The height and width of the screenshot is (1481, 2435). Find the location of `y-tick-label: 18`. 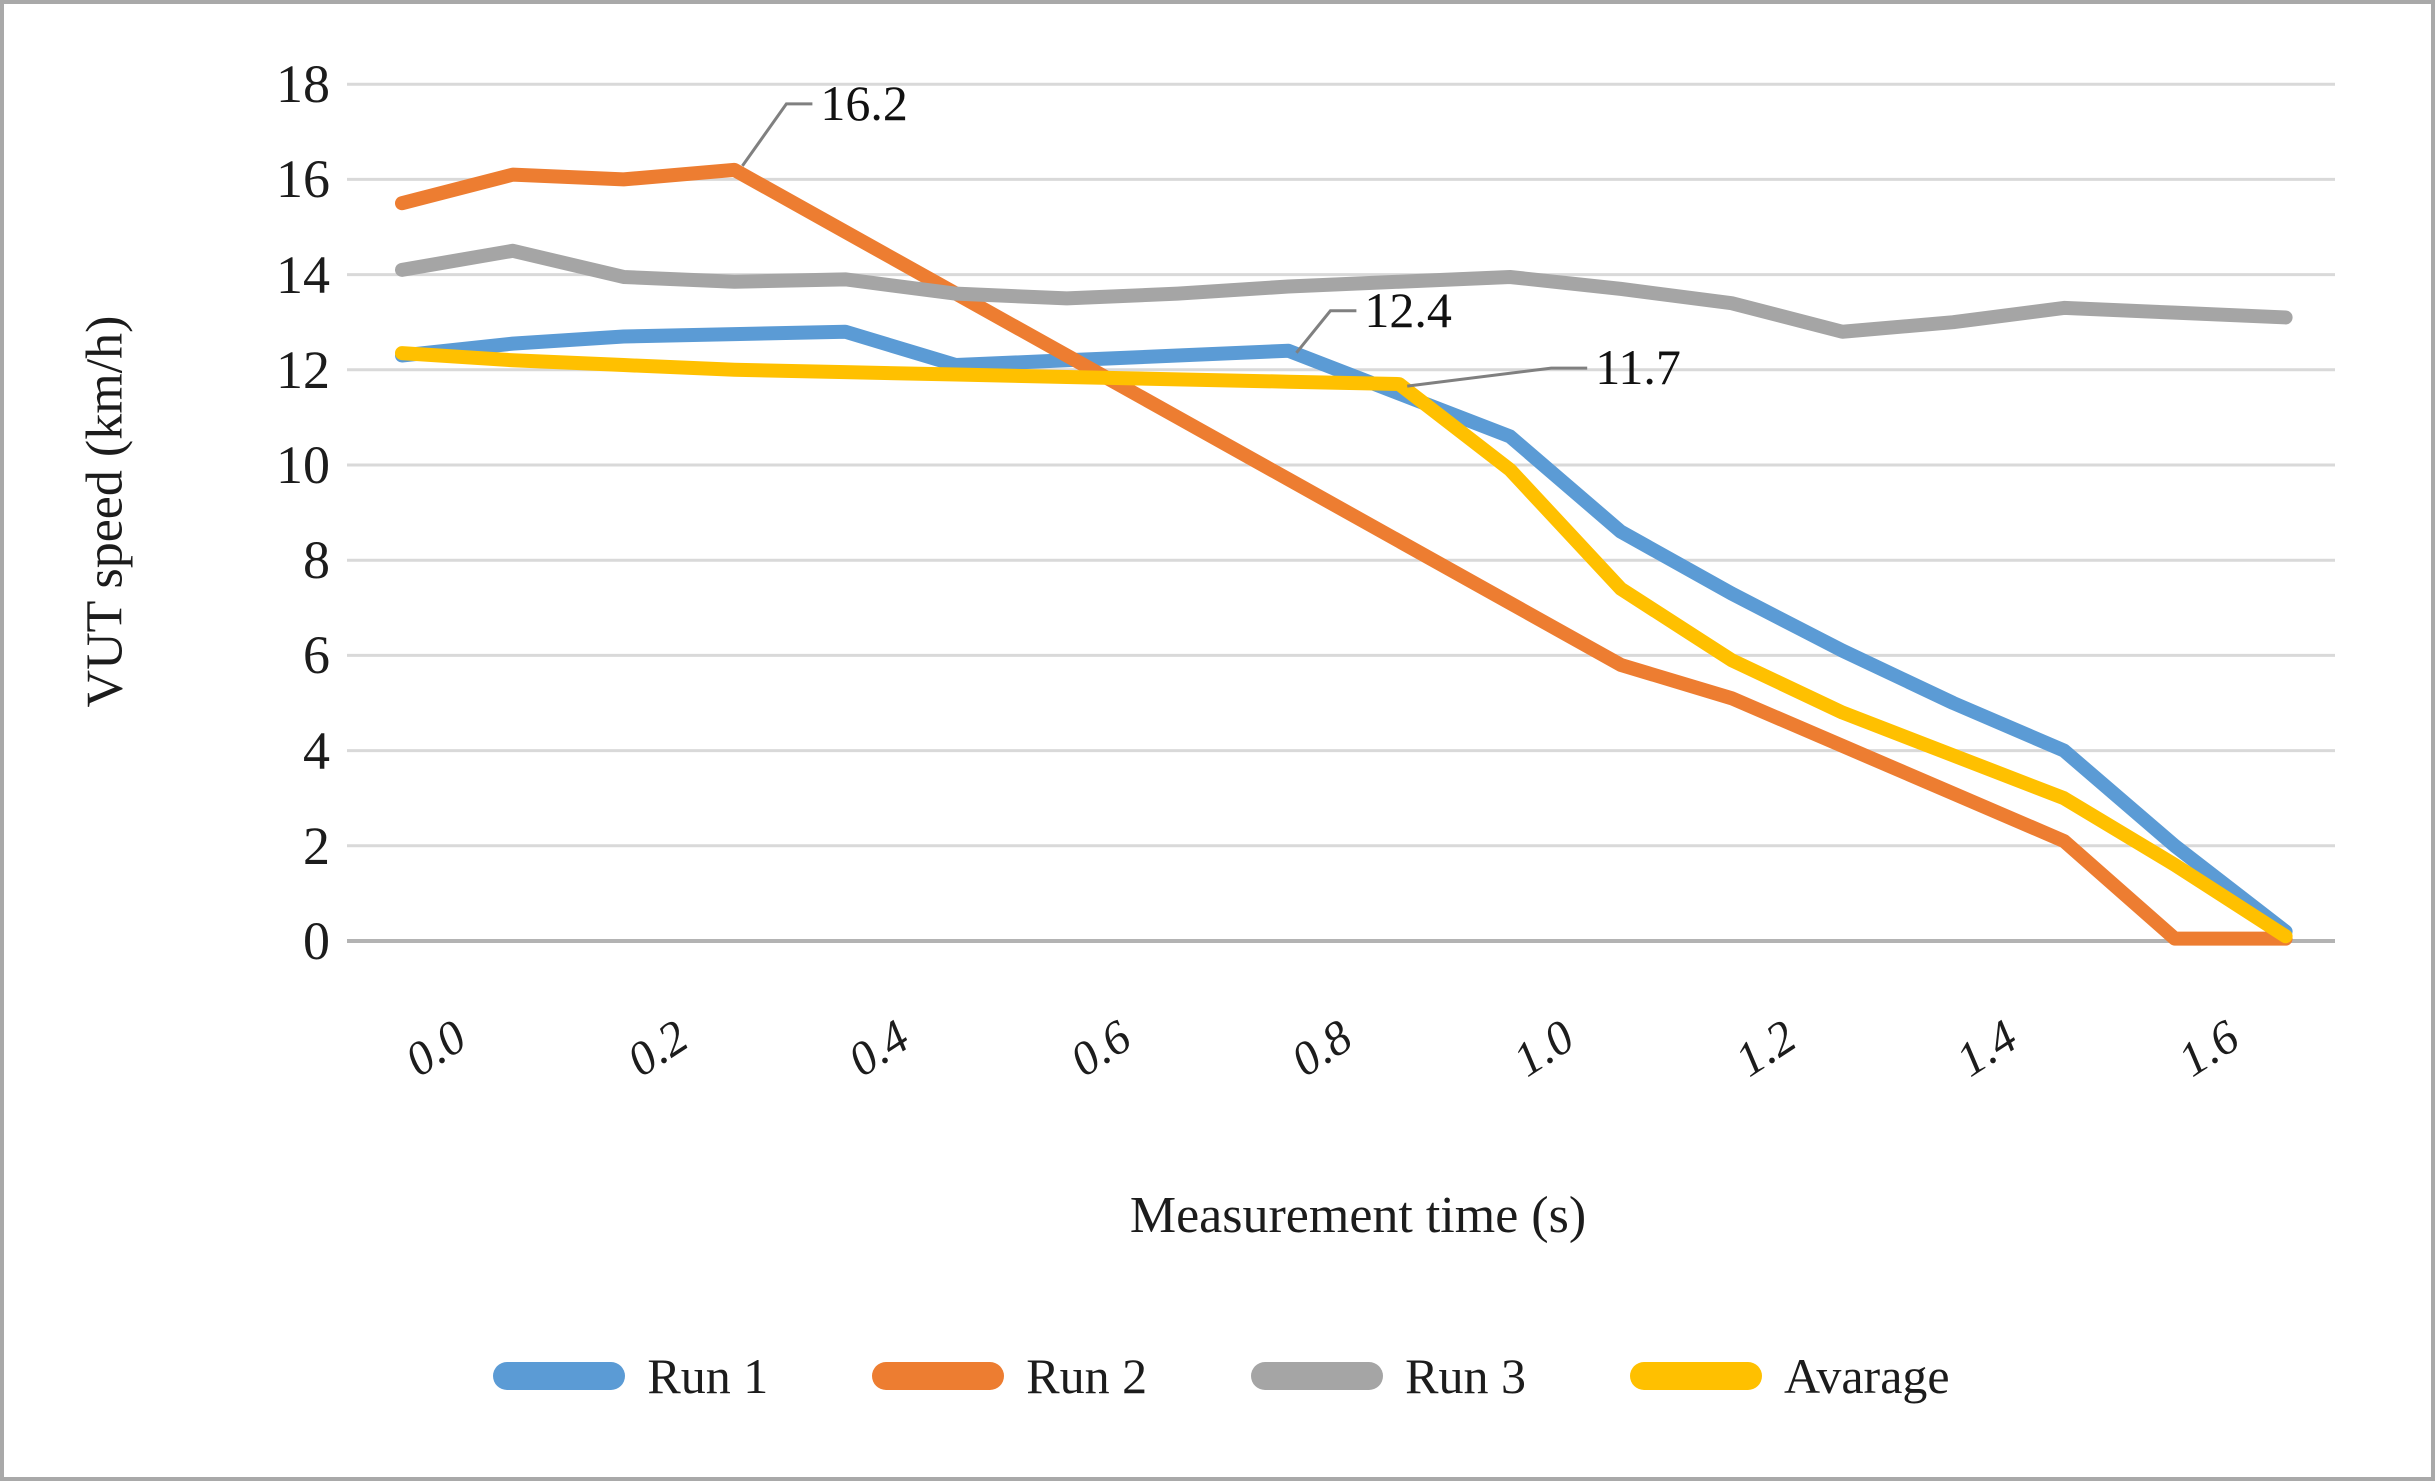

y-tick-label: 18 is located at coordinates (303, 84).